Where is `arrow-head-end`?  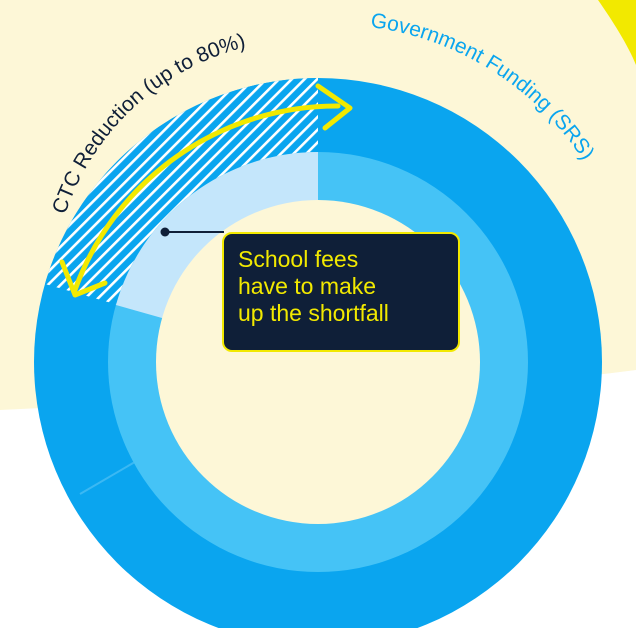 arrow-head-end is located at coordinates (334, 107).